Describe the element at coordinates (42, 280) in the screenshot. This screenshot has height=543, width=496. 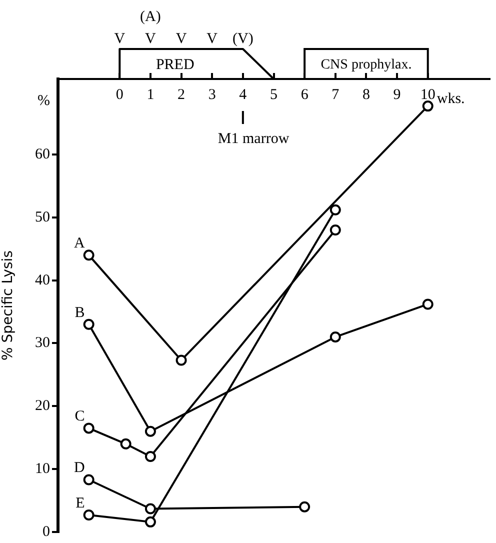
I see `y-tick-label: 40` at that location.